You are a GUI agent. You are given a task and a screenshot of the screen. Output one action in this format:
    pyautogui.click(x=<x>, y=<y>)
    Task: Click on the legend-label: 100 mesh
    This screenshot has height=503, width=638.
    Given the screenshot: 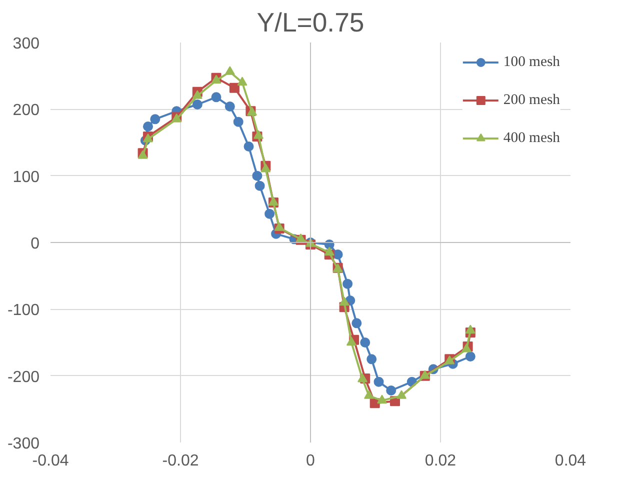 What is the action you would take?
    pyautogui.click(x=531, y=62)
    